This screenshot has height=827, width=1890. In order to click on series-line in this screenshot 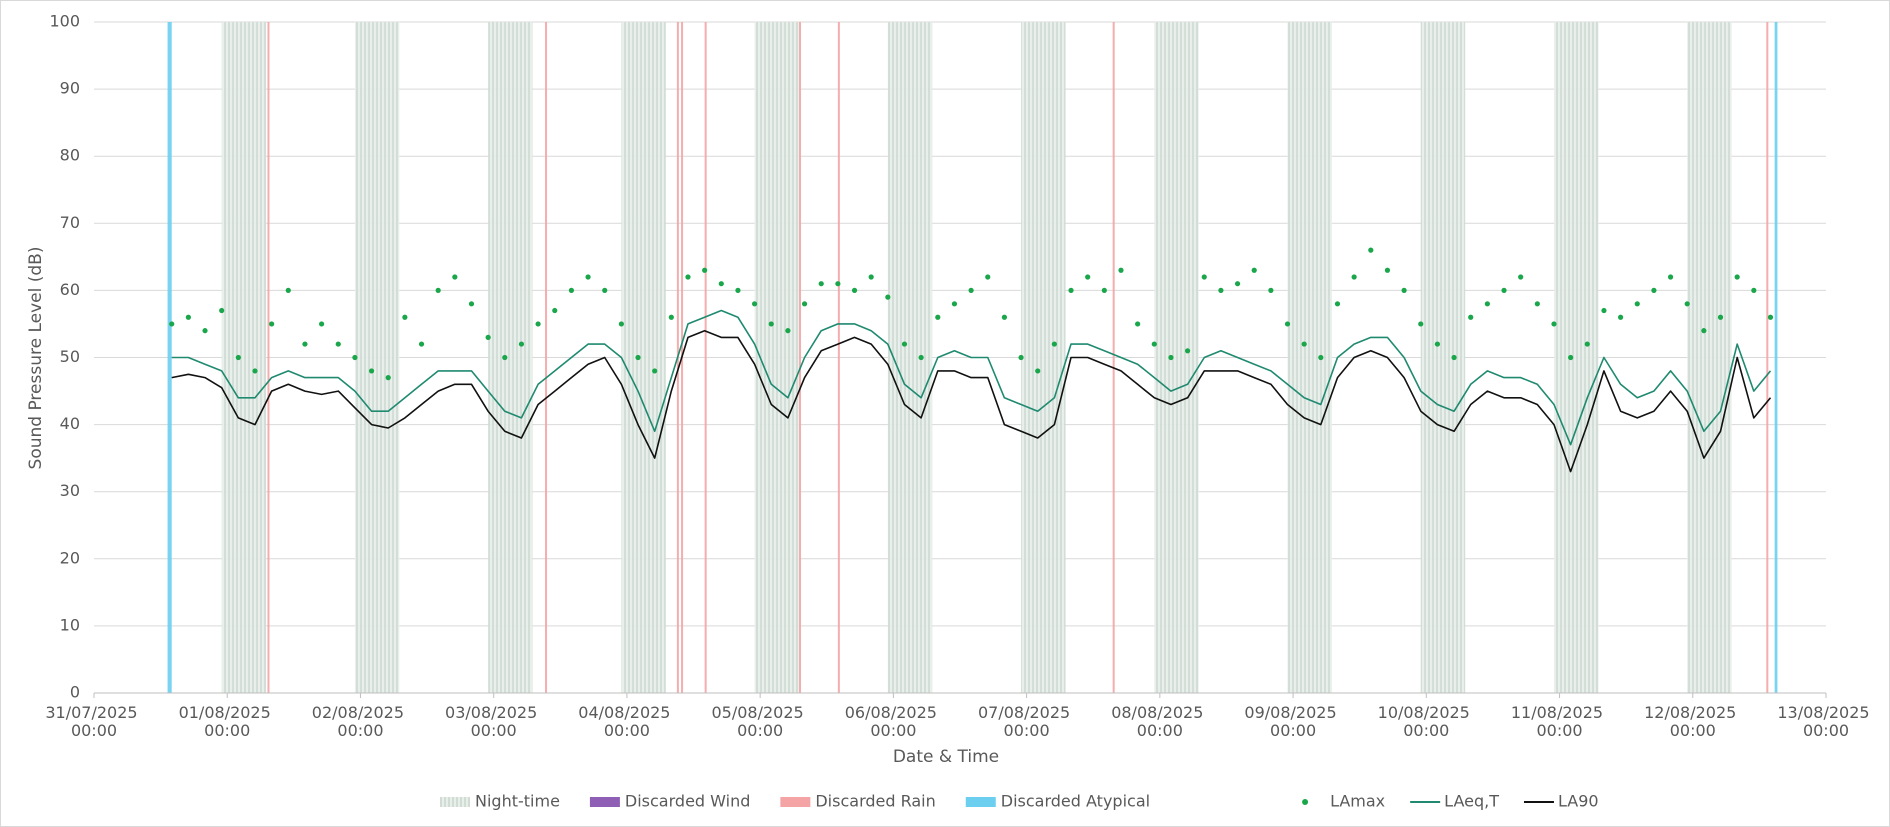, I will do `click(971, 401)`.